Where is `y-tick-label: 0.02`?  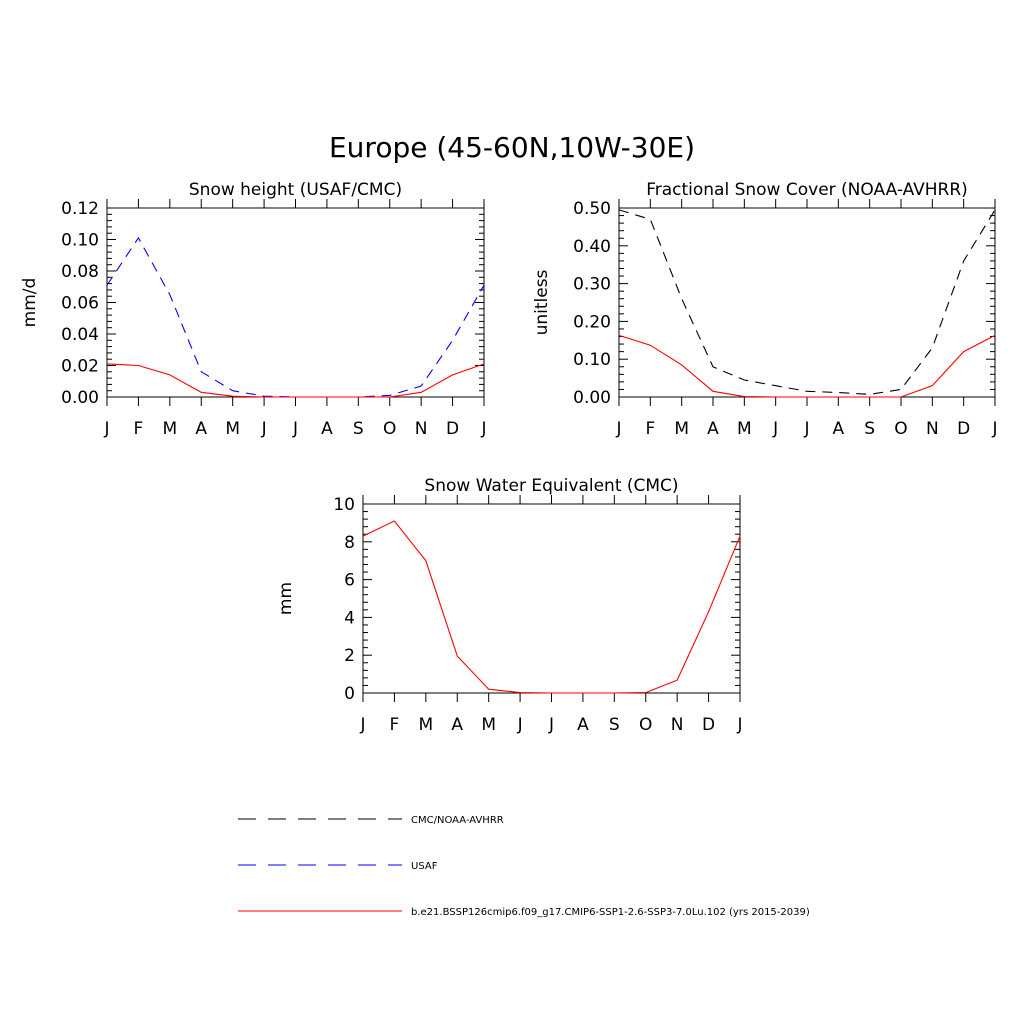
y-tick-label: 0.02 is located at coordinates (80, 367).